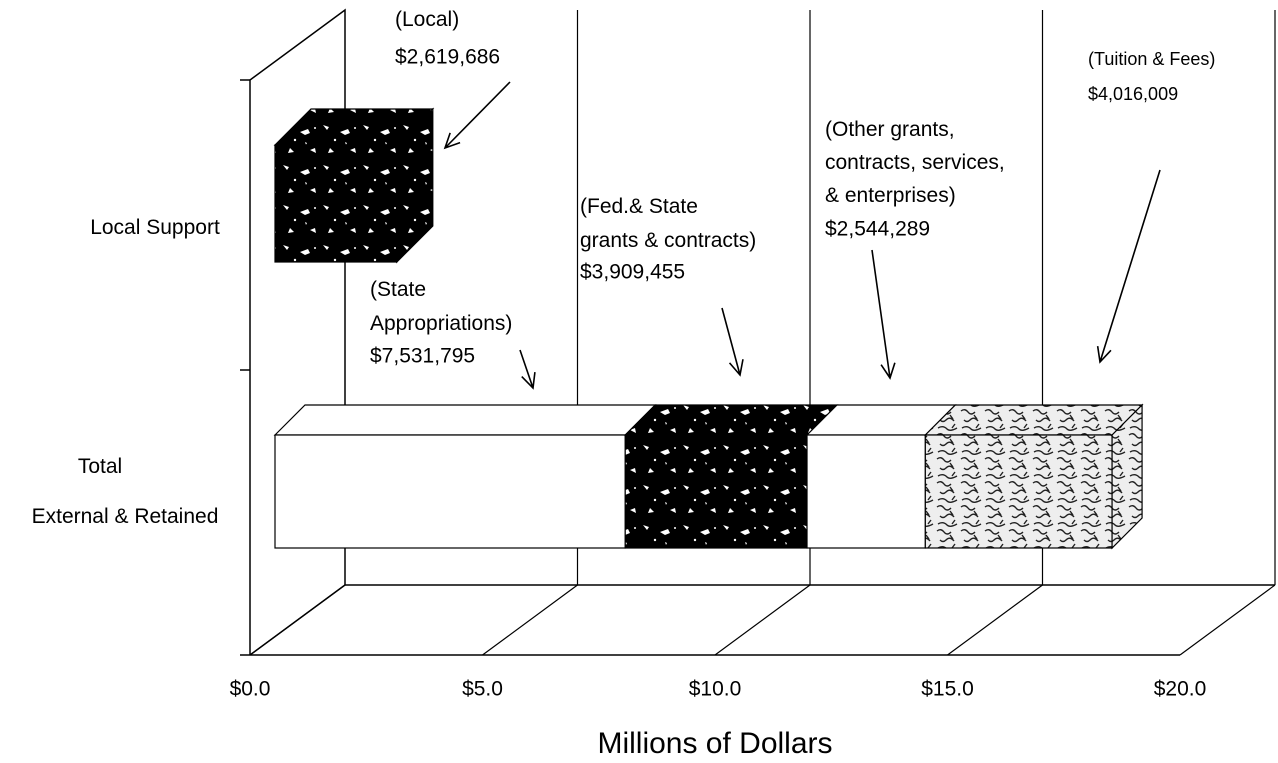 The width and height of the screenshot is (1278, 763). What do you see at coordinates (1151, 59) in the screenshot?
I see `annotation: (Tuition & Fees)` at bounding box center [1151, 59].